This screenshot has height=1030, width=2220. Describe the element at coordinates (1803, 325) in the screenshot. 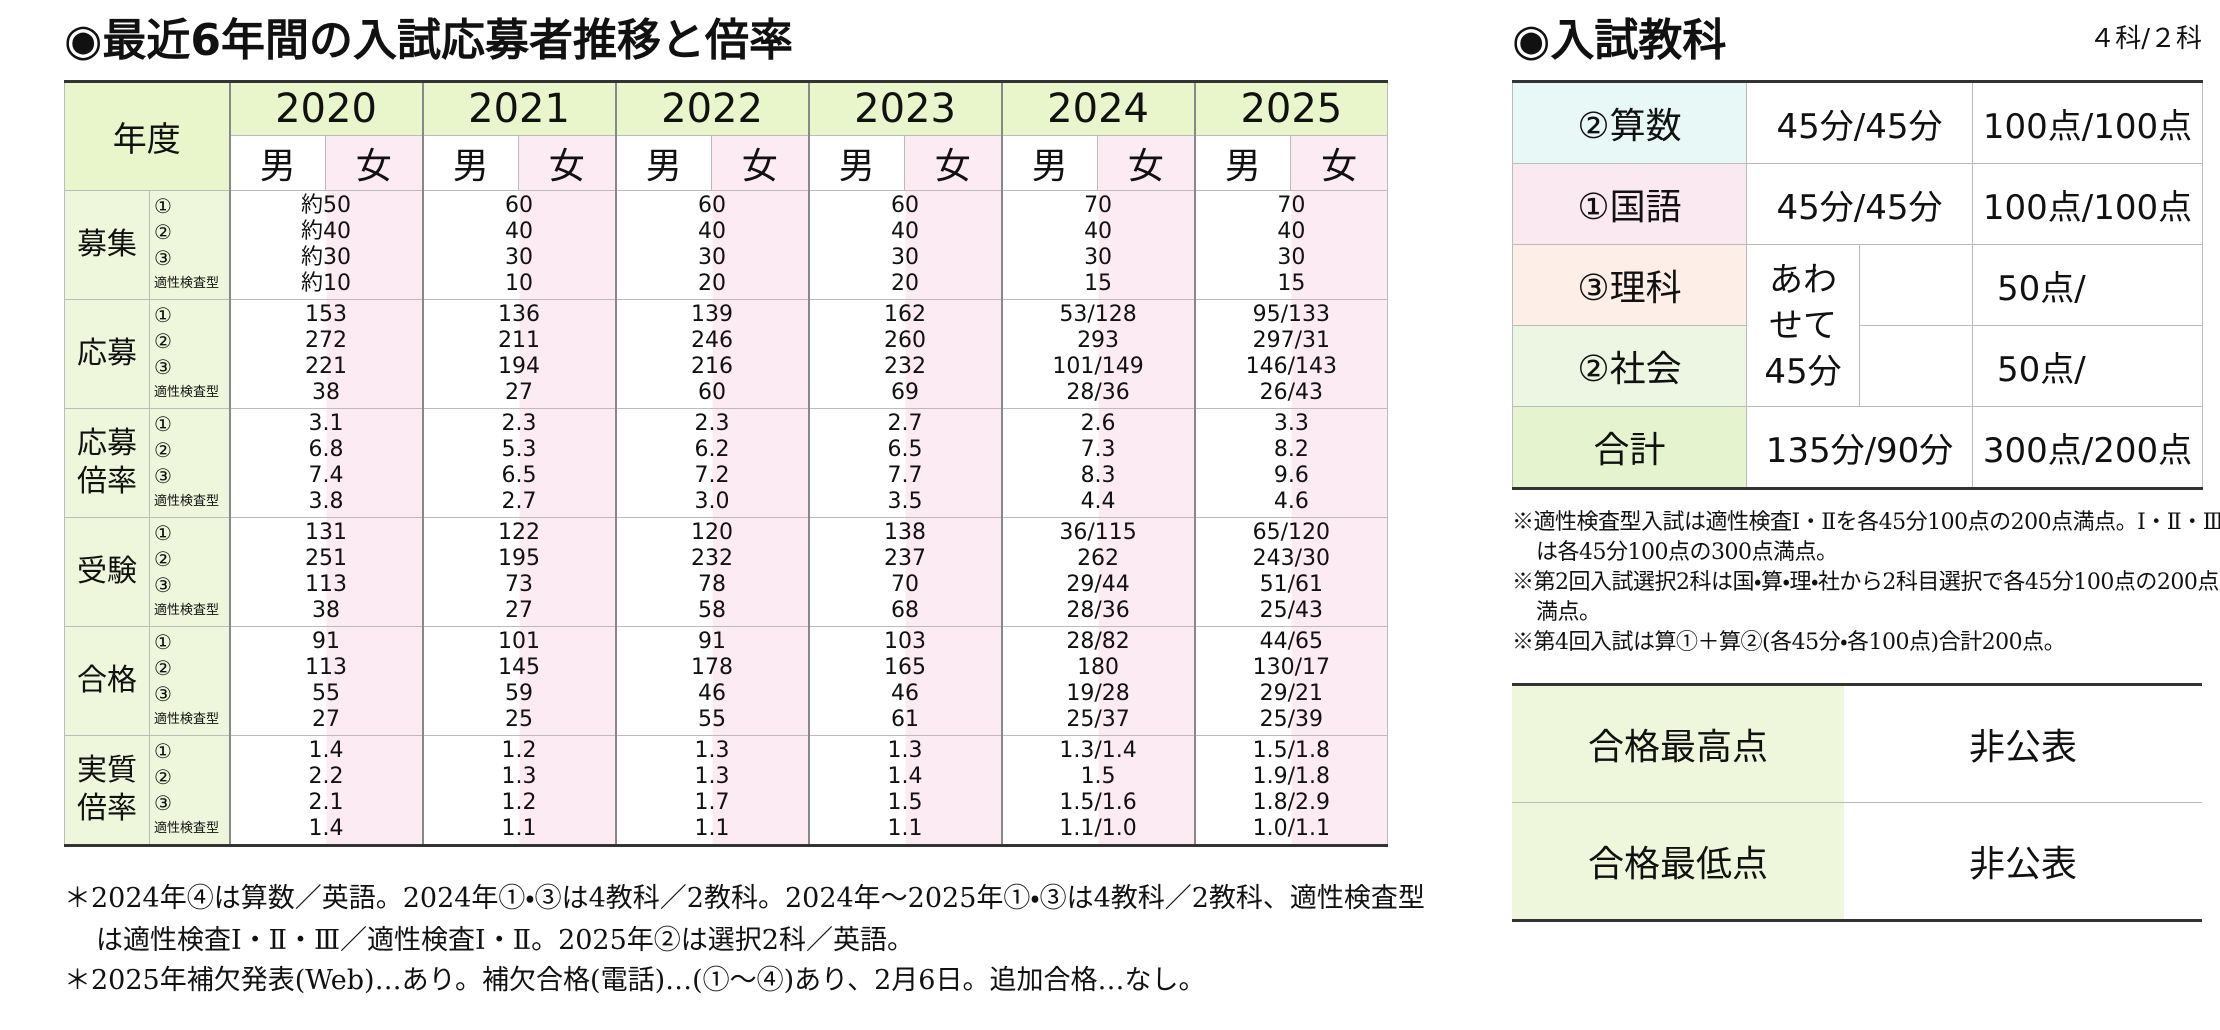

I see `combined-time: あわ せて 45分` at that location.